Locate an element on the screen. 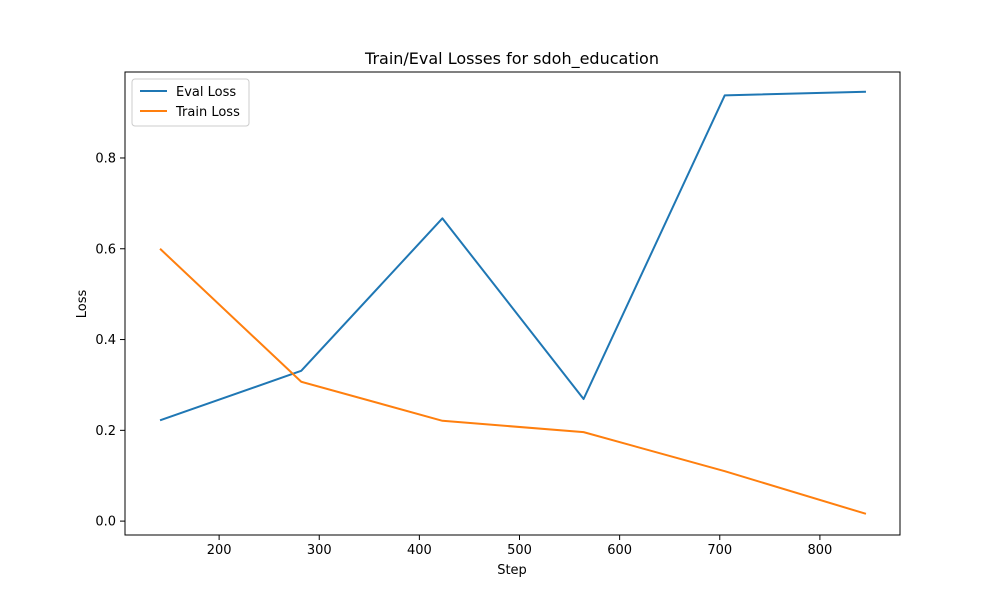 This screenshot has width=1000, height=604. y-axis: 0.0 0.2 0.4 0.6 0.8 is located at coordinates (110, 340).